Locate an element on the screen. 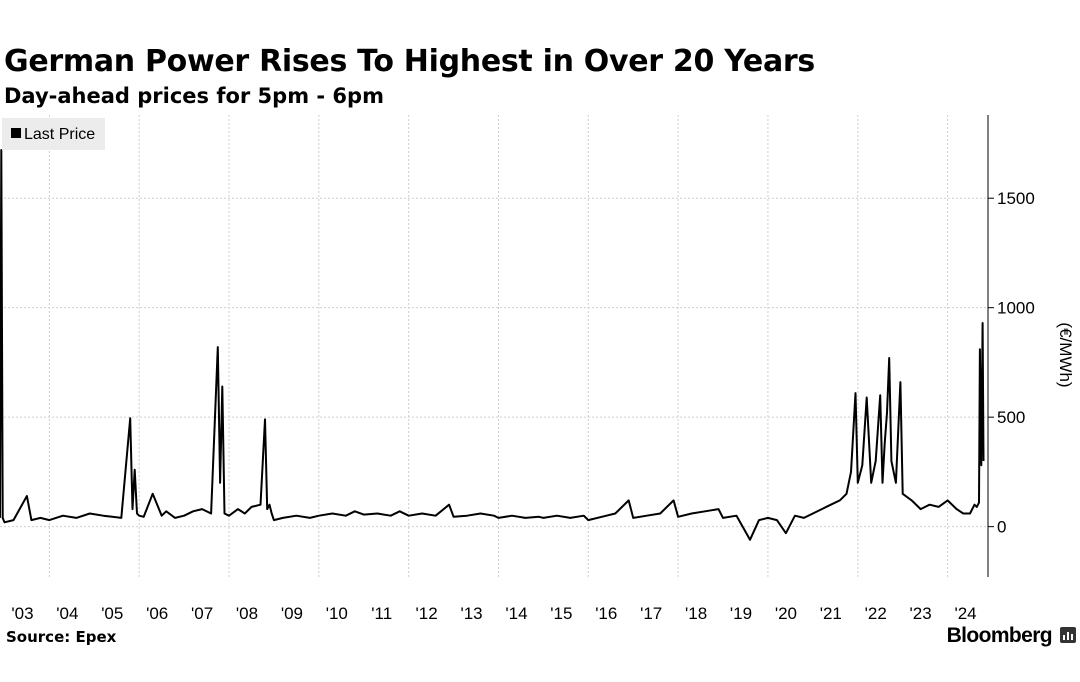  y-tick-label: 1500 is located at coordinates (1016, 198).